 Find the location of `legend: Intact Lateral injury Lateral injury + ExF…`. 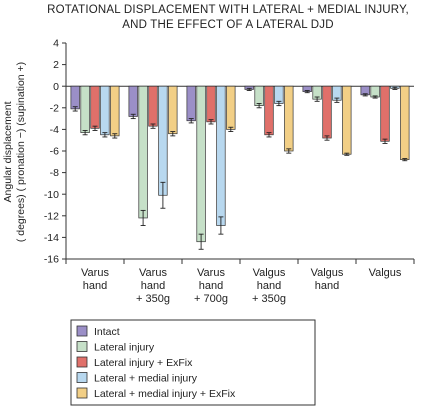

legend: Intact Lateral injury Lateral injury + ExF… is located at coordinates (193, 362).